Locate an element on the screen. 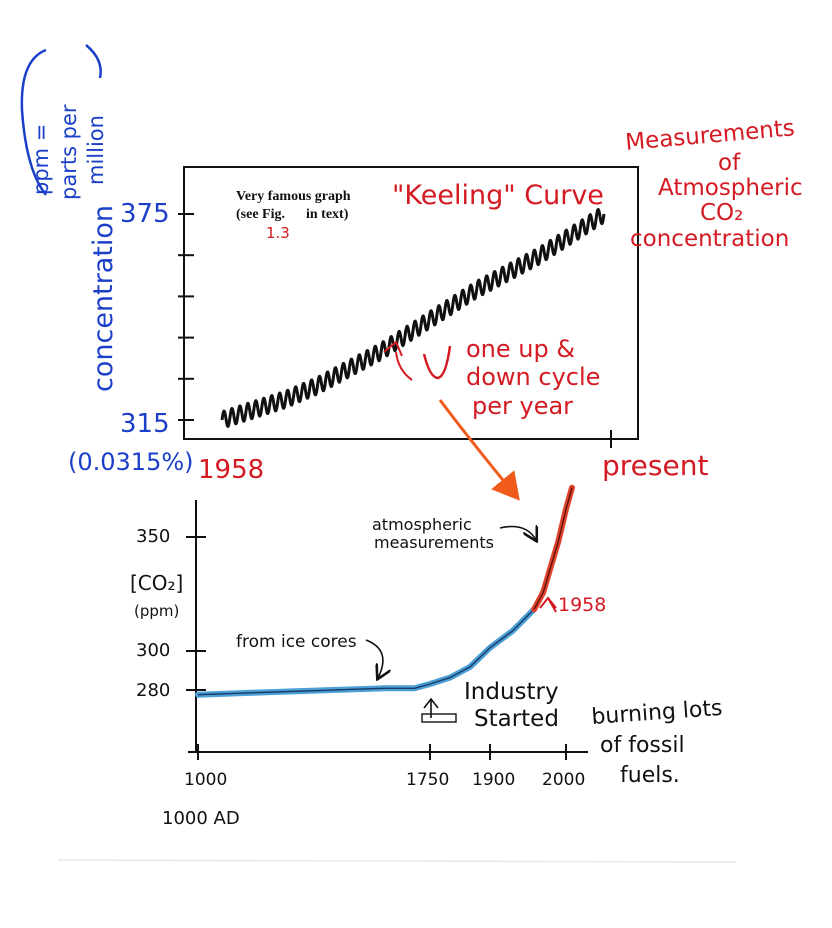 The image size is (832, 928). ppm-line-1: ppm = is located at coordinates (41, 159).